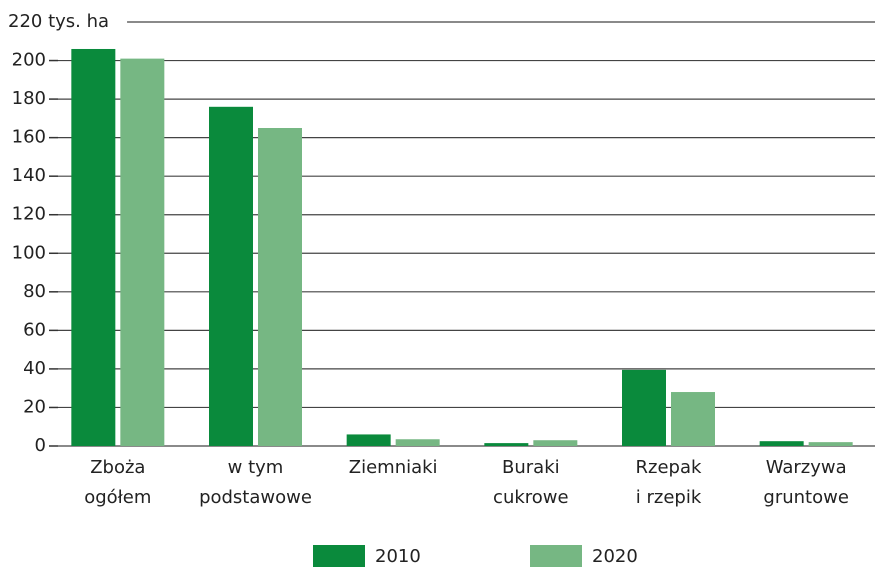  Describe the element at coordinates (255, 497) in the screenshot. I see `x-tick-label: podstawowe` at that location.